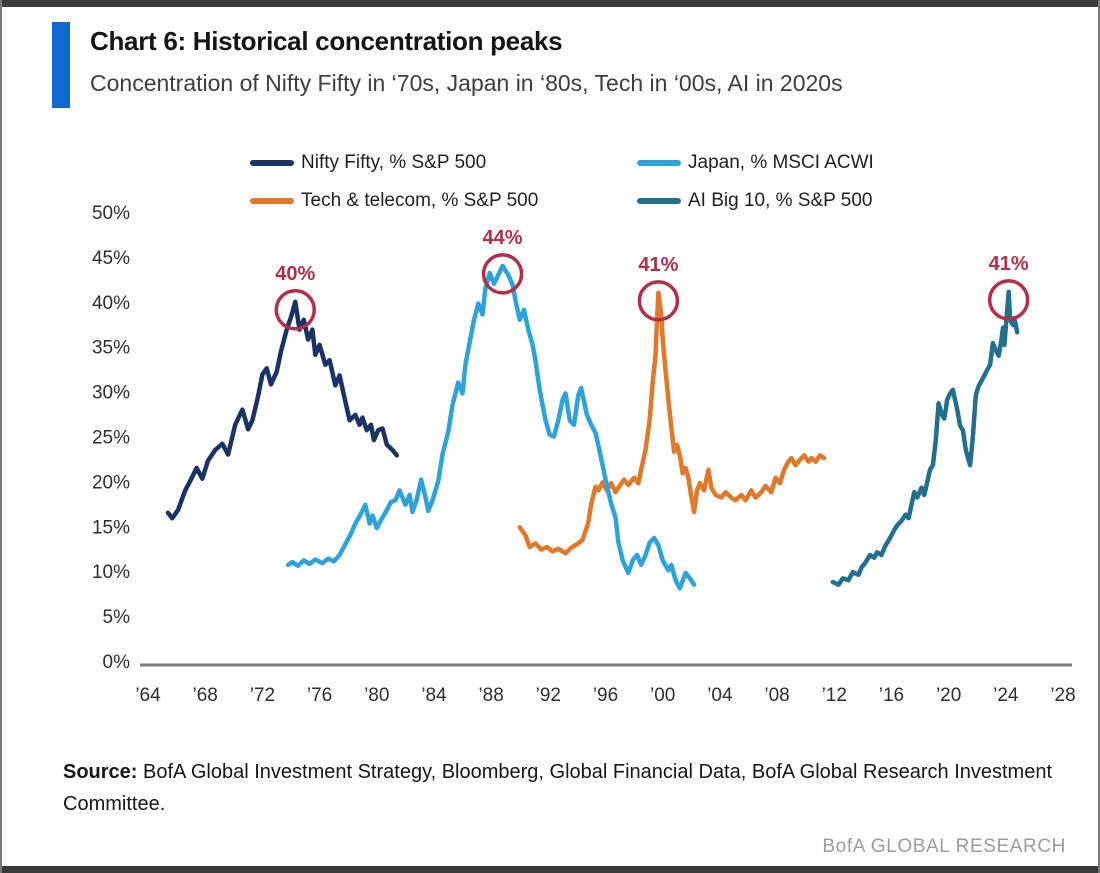  What do you see at coordinates (111, 348) in the screenshot?
I see `svg-text: 35%` at bounding box center [111, 348].